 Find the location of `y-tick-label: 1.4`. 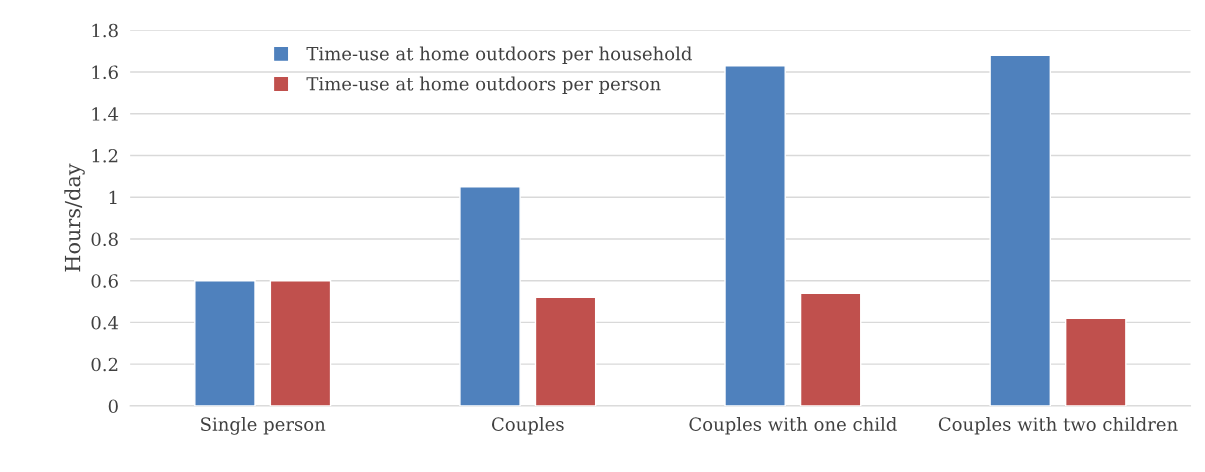

y-tick-label: 1.4 is located at coordinates (105, 114).